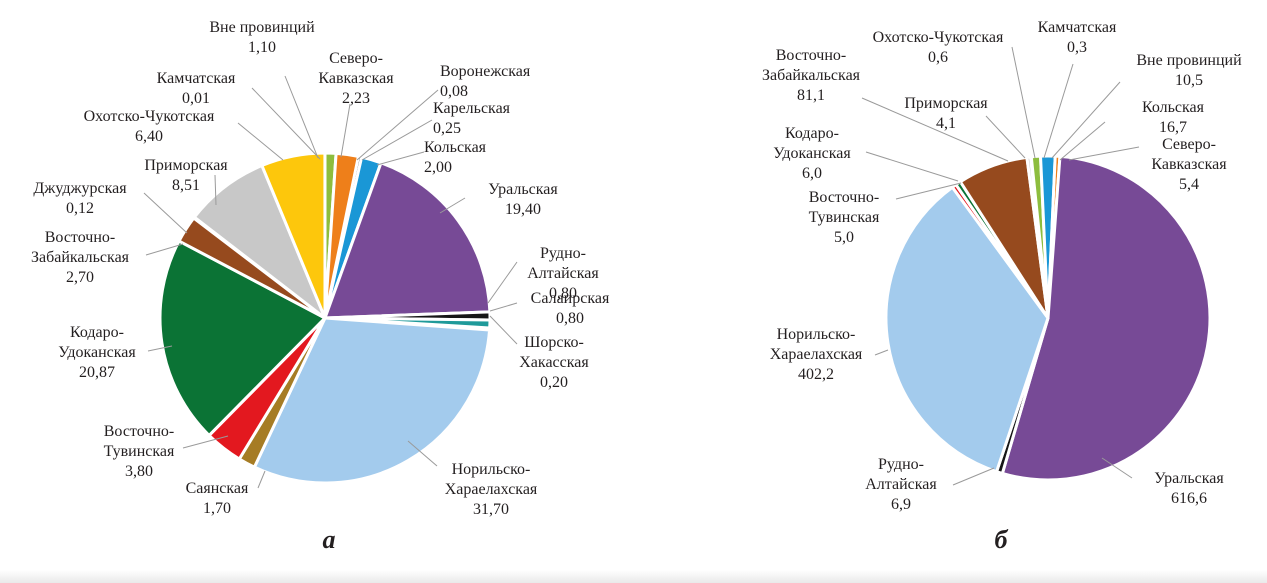 Image resolution: width=1267 pixels, height=583 pixels. What do you see at coordinates (503, 307) in the screenshot?
I see `leader-line-салаирская` at bounding box center [503, 307].